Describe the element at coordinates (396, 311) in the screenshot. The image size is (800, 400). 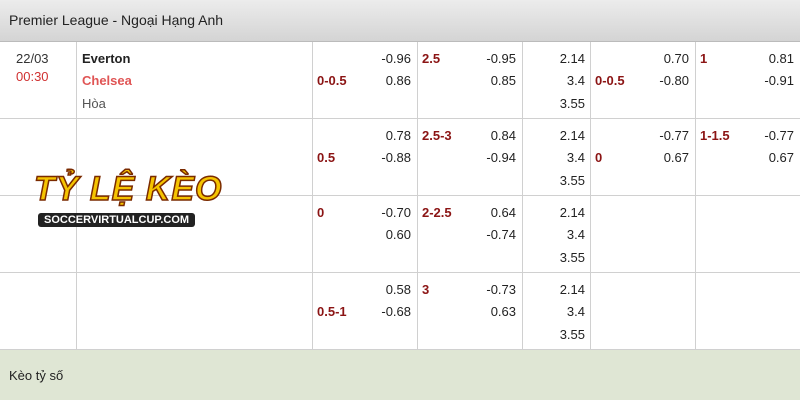
I see `odds-value: -0.68` at that location.